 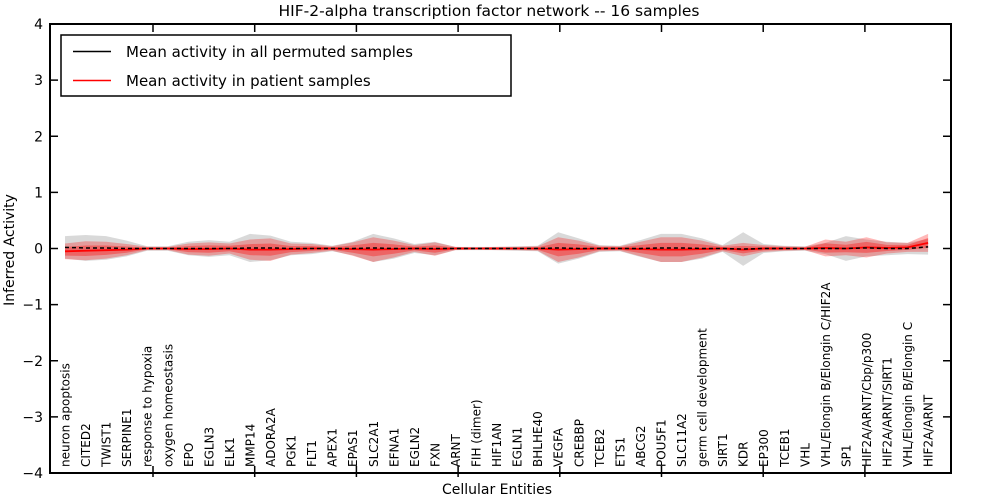 I want to click on x-category-label: TWIST1, so click(x=107, y=445).